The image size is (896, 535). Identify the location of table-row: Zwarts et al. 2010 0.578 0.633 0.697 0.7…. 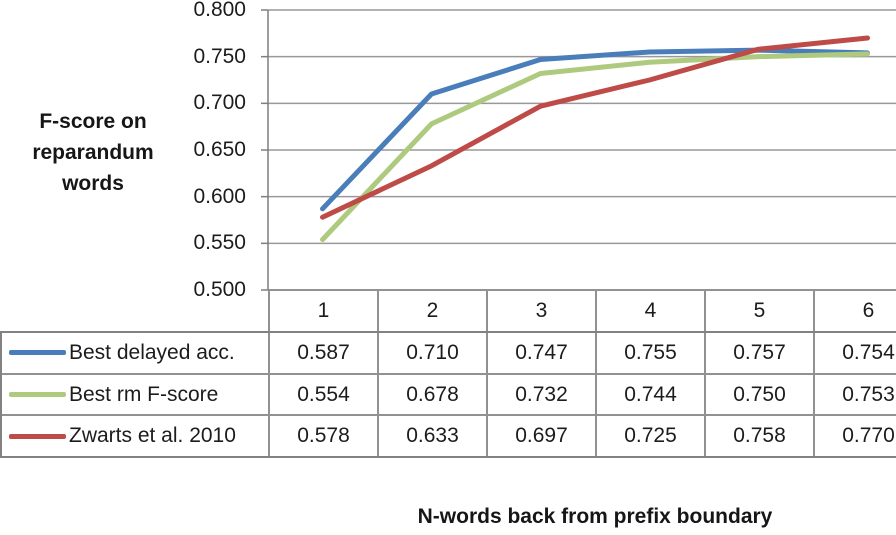
(449, 435).